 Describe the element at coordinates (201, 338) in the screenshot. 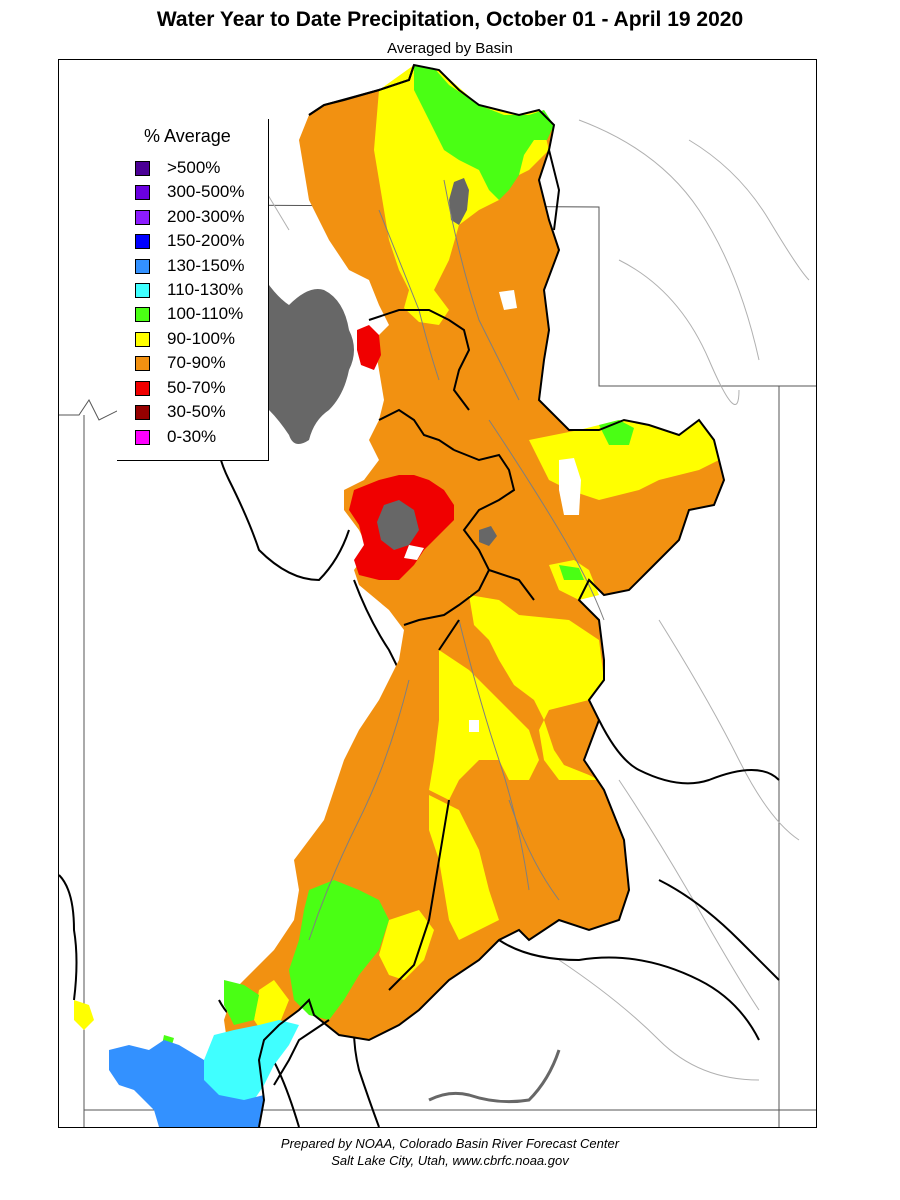

I see `legend-label: 90-100%` at that location.